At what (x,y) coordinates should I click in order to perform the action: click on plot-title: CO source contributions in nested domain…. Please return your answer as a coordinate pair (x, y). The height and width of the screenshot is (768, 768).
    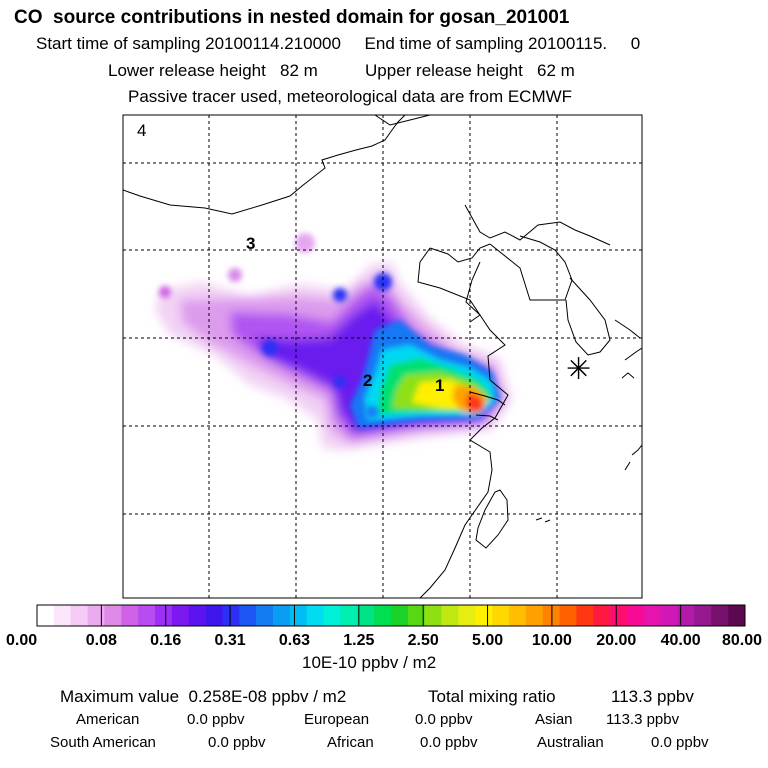
    Looking at the image, I should click on (292, 17).